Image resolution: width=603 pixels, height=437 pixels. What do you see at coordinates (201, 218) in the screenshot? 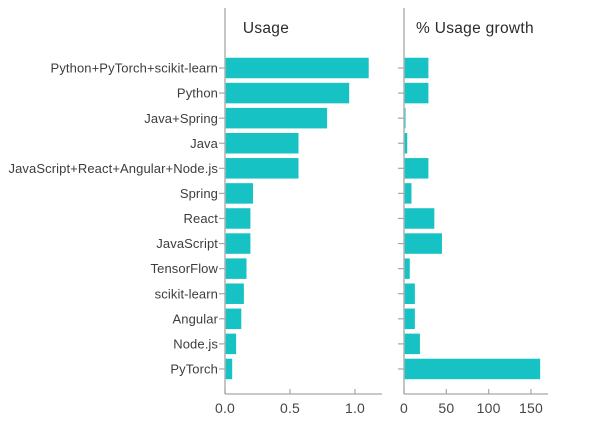
I see `category-label: React` at bounding box center [201, 218].